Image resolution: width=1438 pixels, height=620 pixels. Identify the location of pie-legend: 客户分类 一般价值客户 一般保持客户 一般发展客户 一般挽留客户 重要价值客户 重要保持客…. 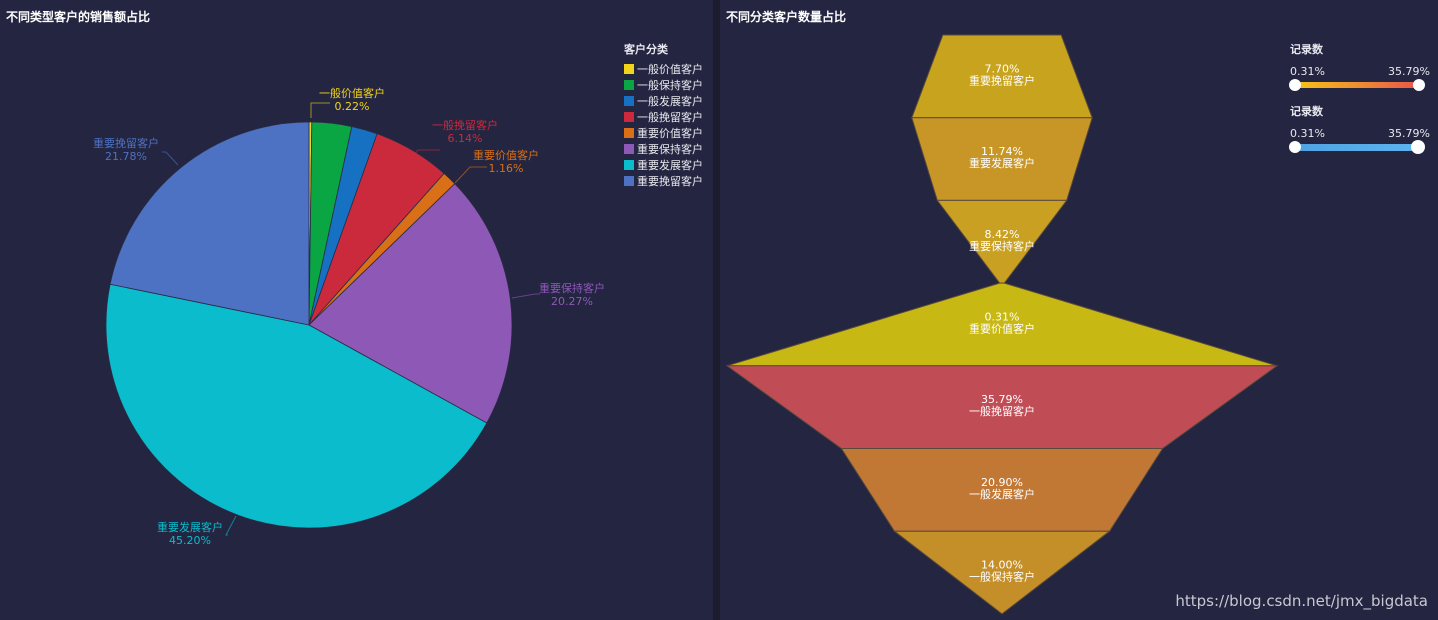
(663, 115).